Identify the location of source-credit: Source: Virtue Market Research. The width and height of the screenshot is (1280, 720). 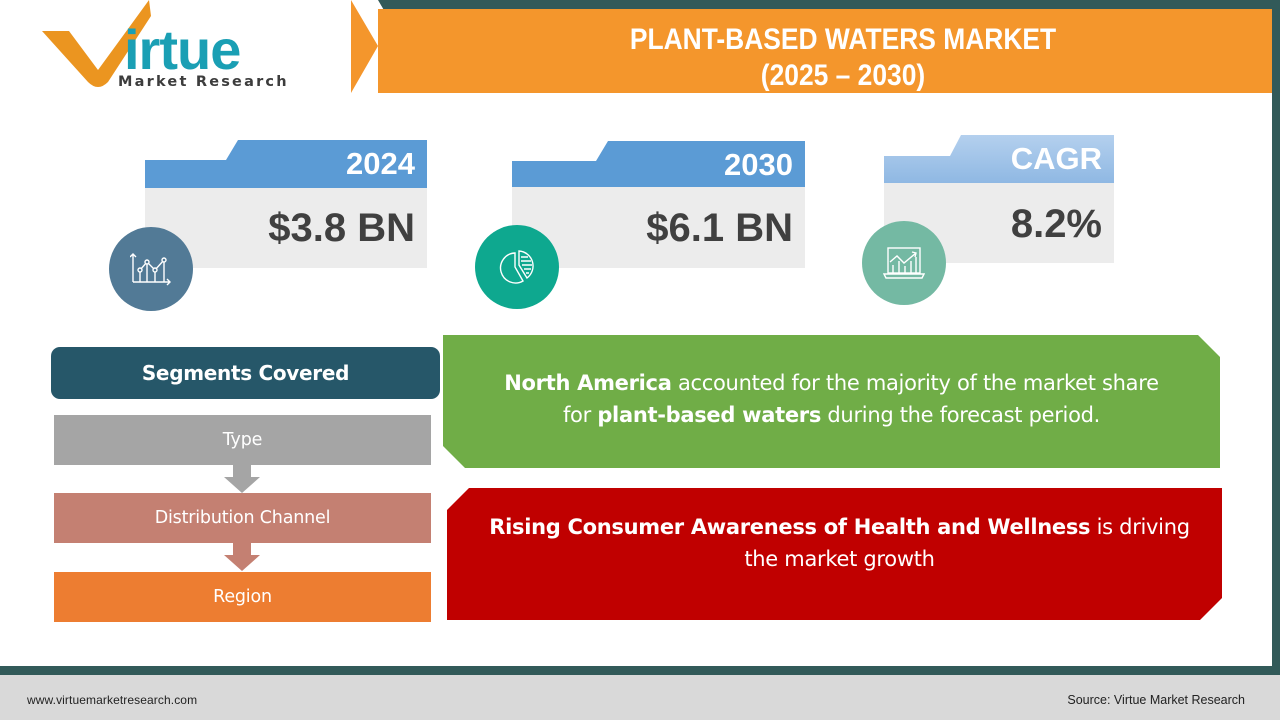
(1156, 700).